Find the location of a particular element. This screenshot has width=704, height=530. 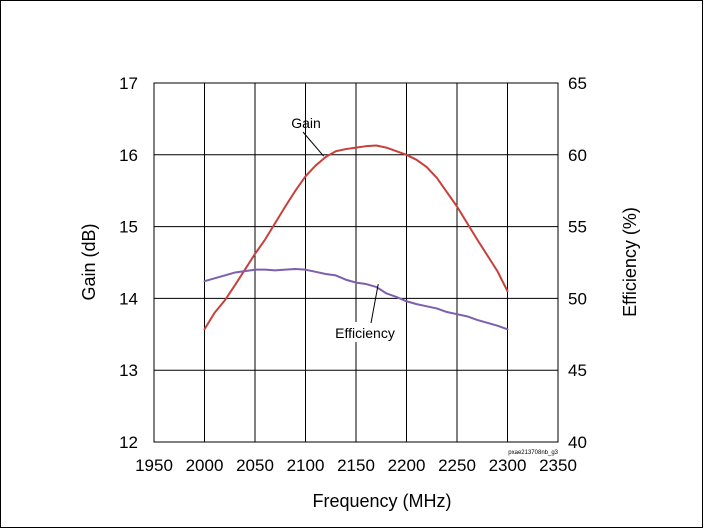

x-tick-label: 2150 is located at coordinates (356, 465).